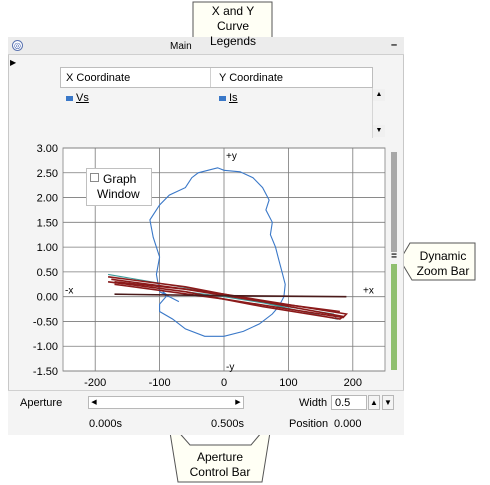 This screenshot has width=490, height=485. What do you see at coordinates (45, 372) in the screenshot?
I see `y-tick-label: -1.50` at bounding box center [45, 372].